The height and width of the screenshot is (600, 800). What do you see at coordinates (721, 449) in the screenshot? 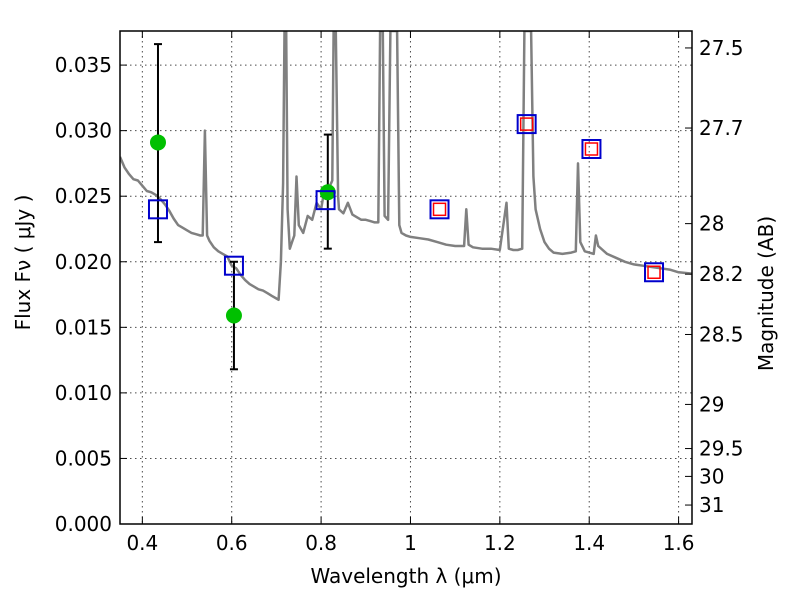
I see `y2-tick-label: 29.5` at bounding box center [721, 449].